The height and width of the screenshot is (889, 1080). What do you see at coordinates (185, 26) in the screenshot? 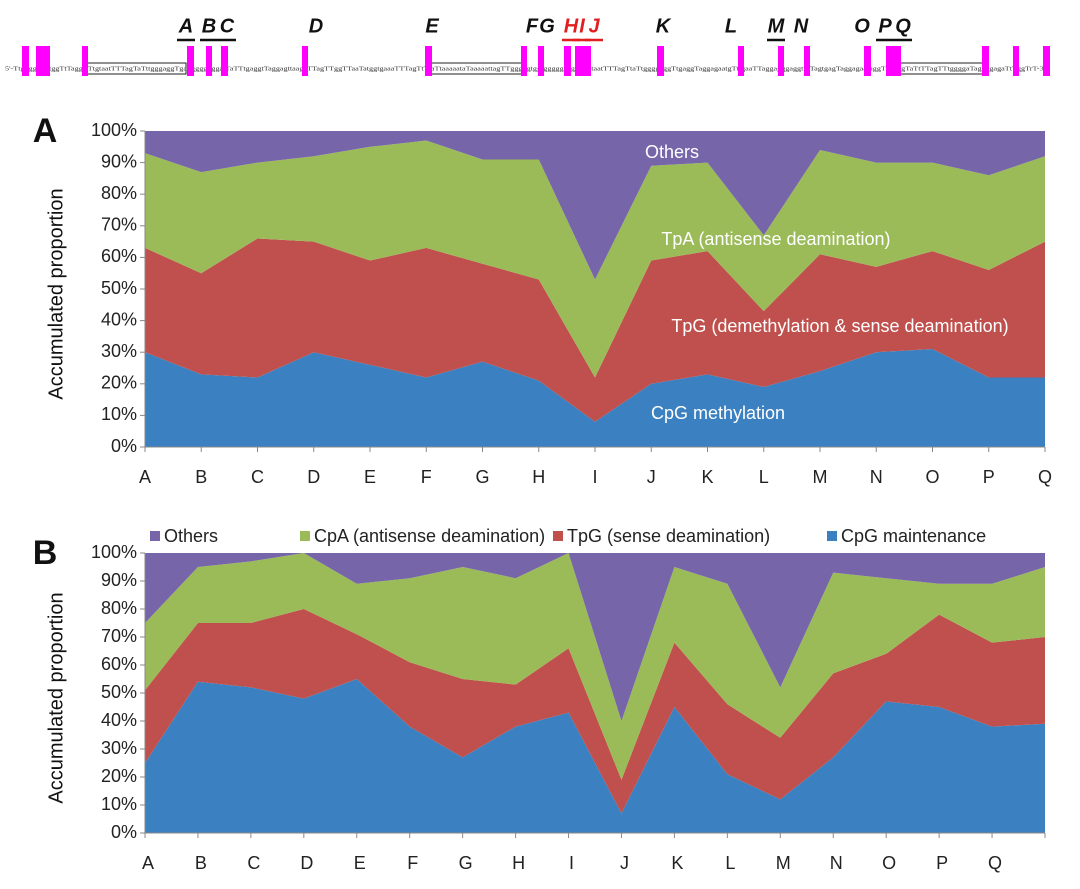
I see `site-letter: A` at bounding box center [185, 26].